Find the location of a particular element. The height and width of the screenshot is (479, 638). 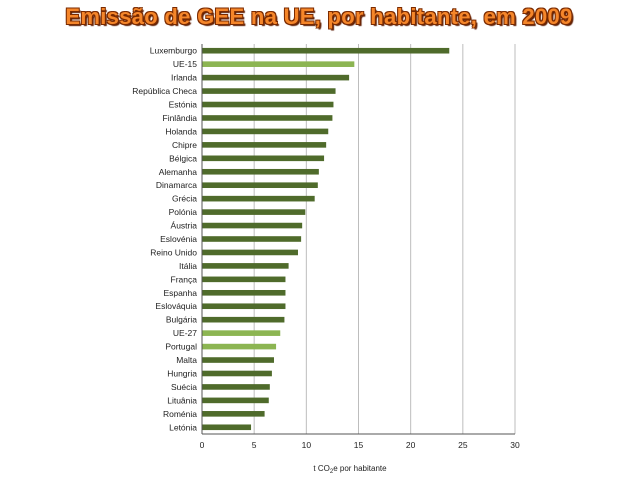

category-label: França is located at coordinates (184, 279).